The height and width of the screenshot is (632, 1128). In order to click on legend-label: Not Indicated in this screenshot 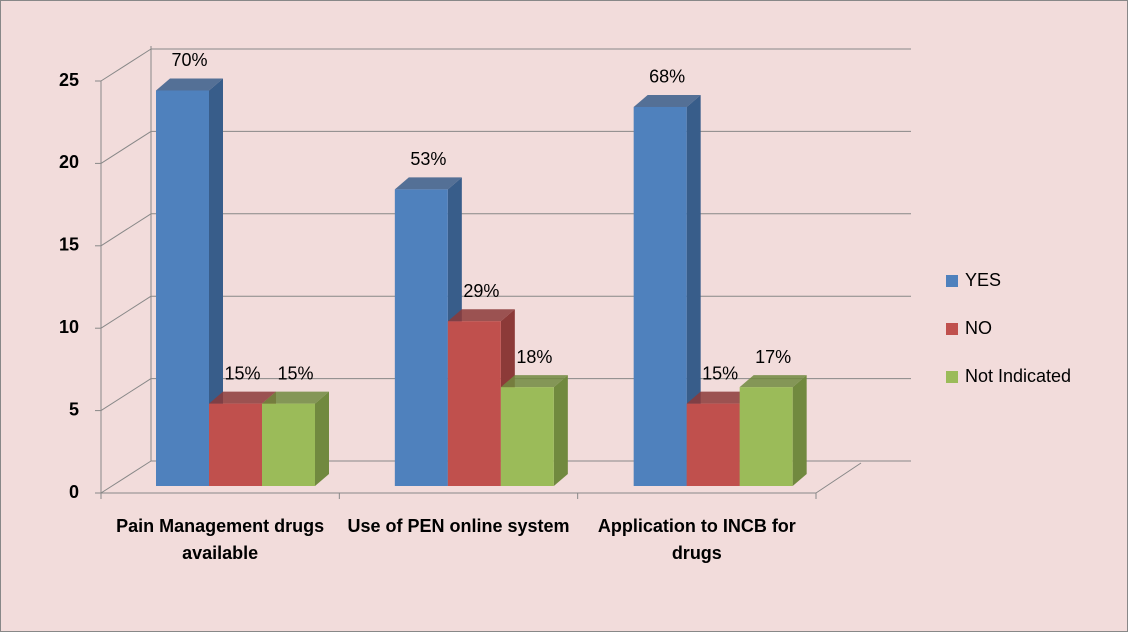, I will do `click(1018, 376)`.